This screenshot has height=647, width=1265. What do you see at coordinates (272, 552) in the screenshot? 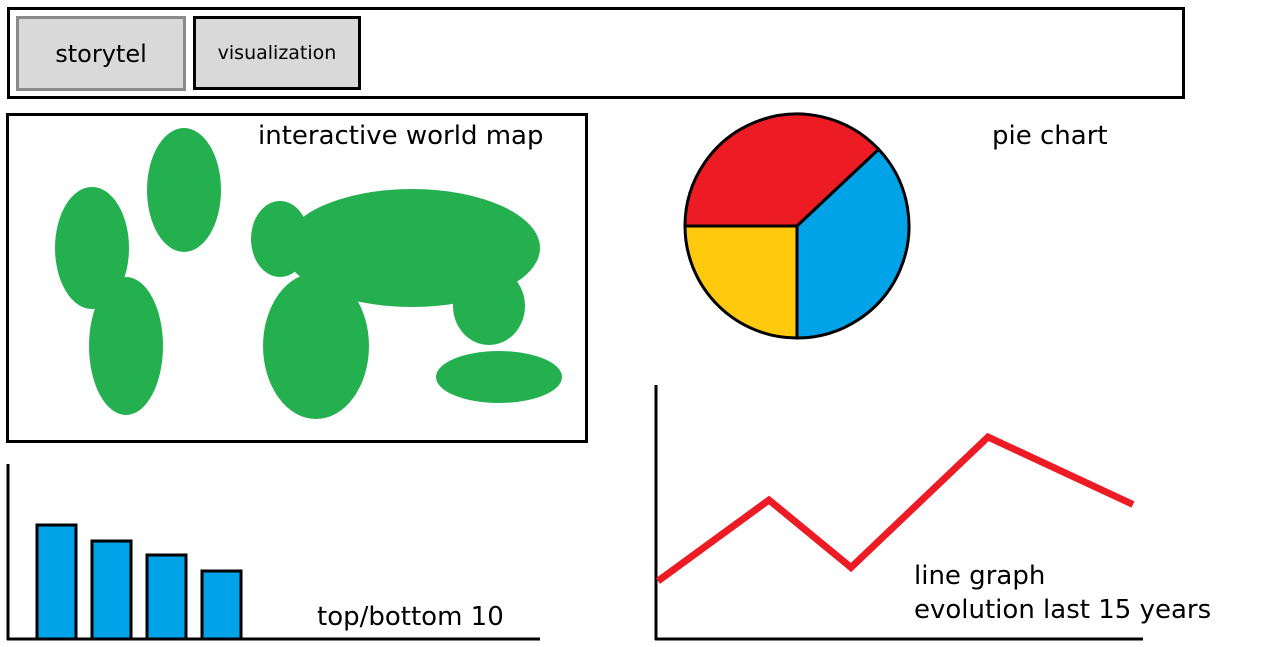
I see `bar-chart` at bounding box center [272, 552].